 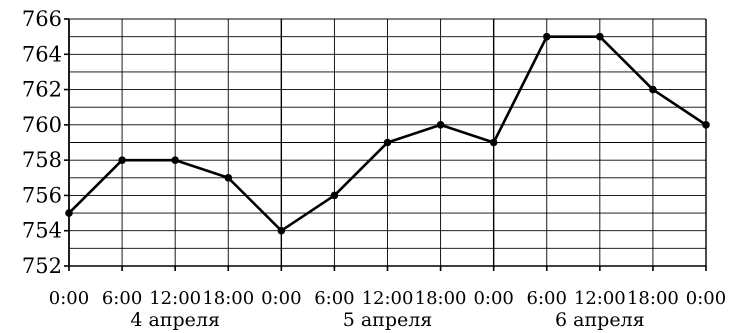 I want to click on y-tick-label: 754, so click(x=42, y=231).